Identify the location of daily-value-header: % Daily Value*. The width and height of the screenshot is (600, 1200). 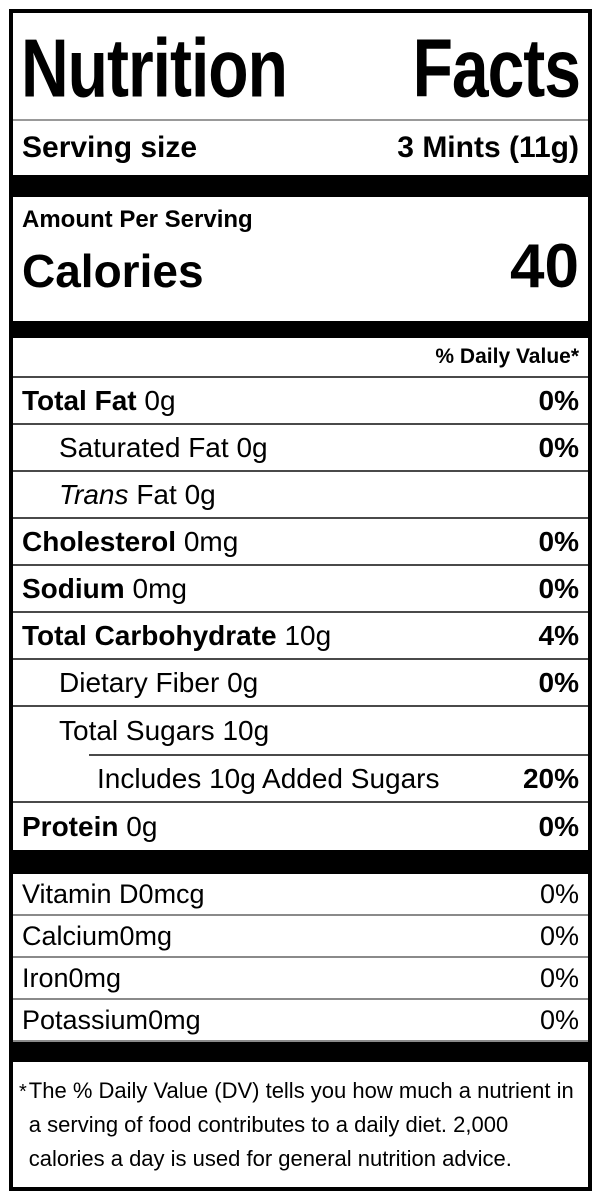
(300, 358).